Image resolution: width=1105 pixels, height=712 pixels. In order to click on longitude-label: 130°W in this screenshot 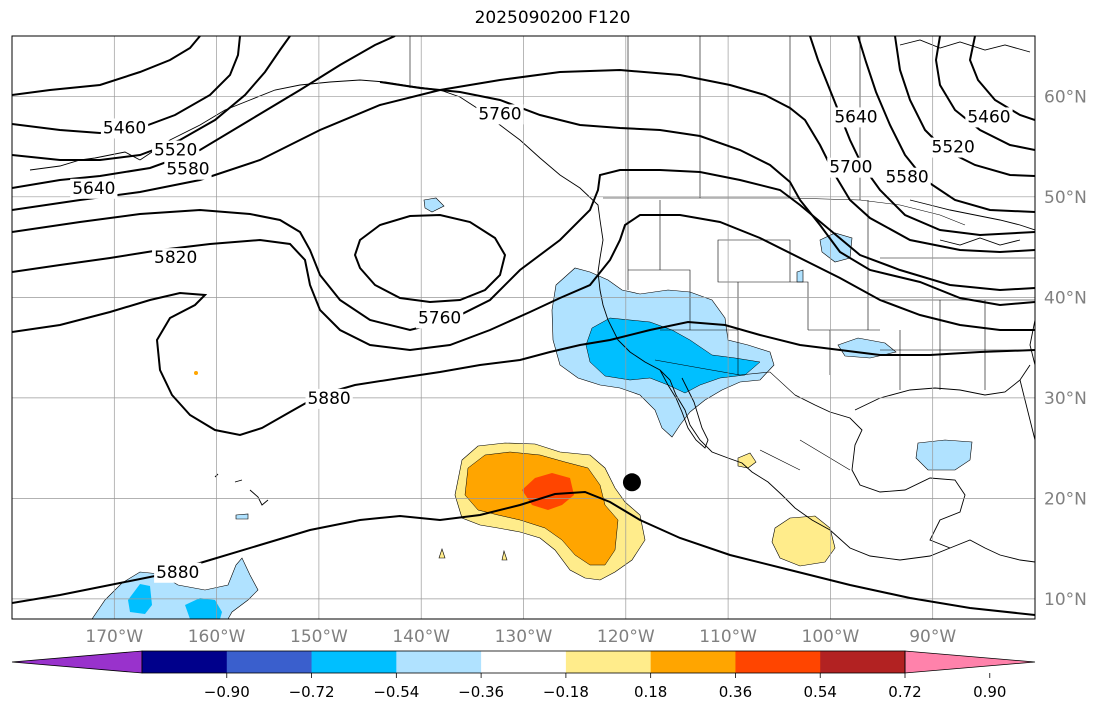, I will do `click(524, 637)`.